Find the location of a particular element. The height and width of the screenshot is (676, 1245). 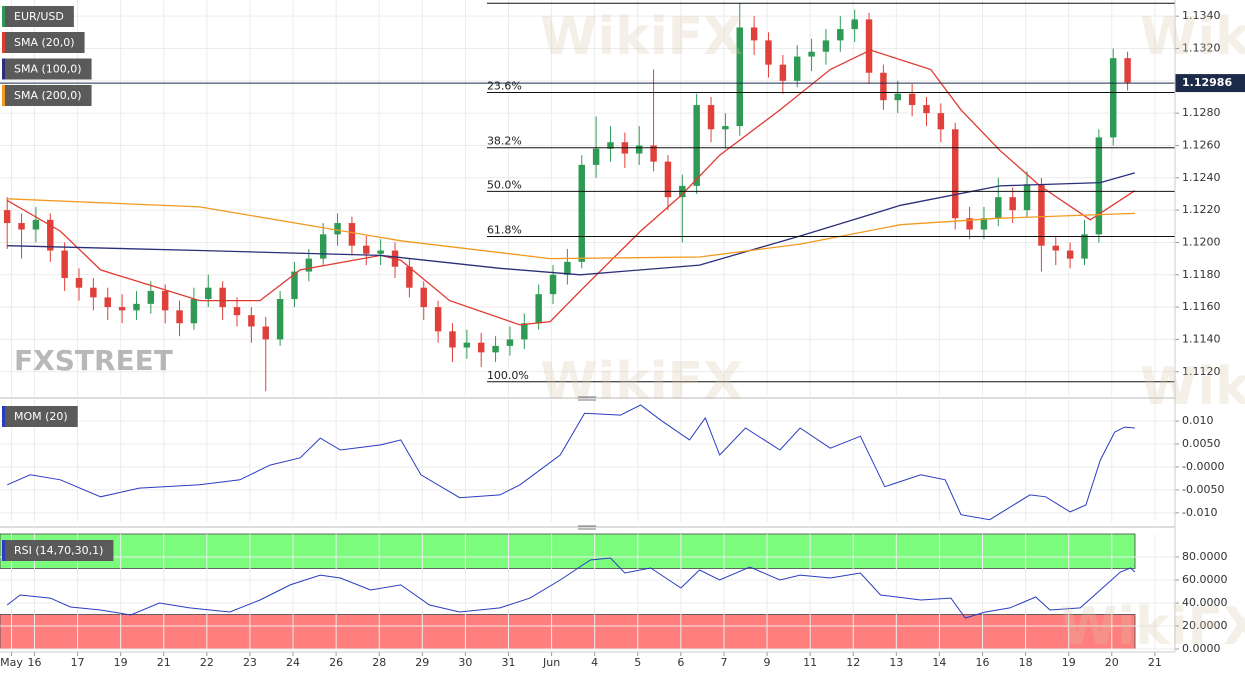

y-tick-label: 1.1160 is located at coordinates (1201, 306).